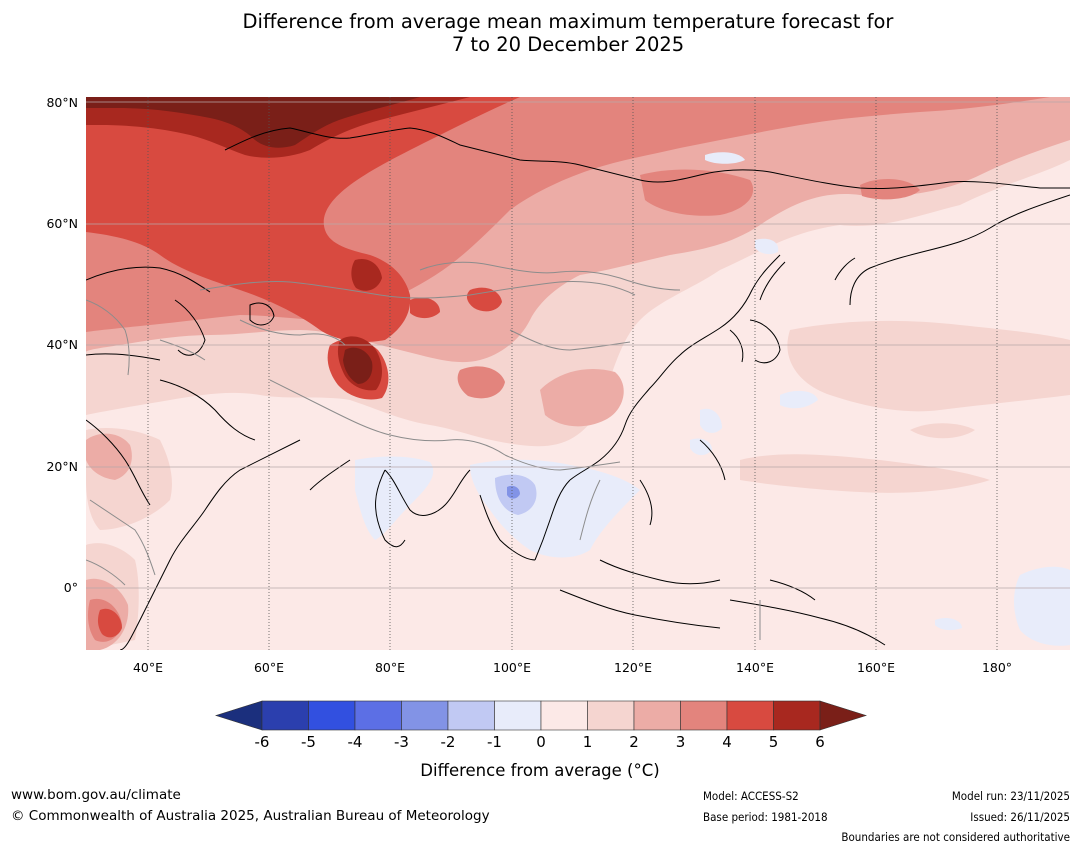 Image resolution: width=1081 pixels, height=850 pixels. What do you see at coordinates (773, 742) in the screenshot?
I see `colorbar-tick-label: 5` at bounding box center [773, 742].